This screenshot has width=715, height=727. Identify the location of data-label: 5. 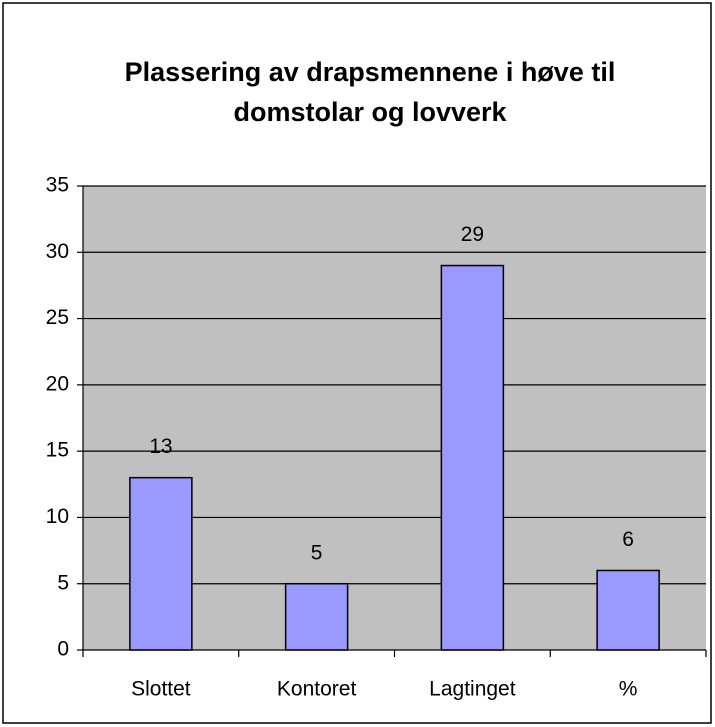
(317, 552).